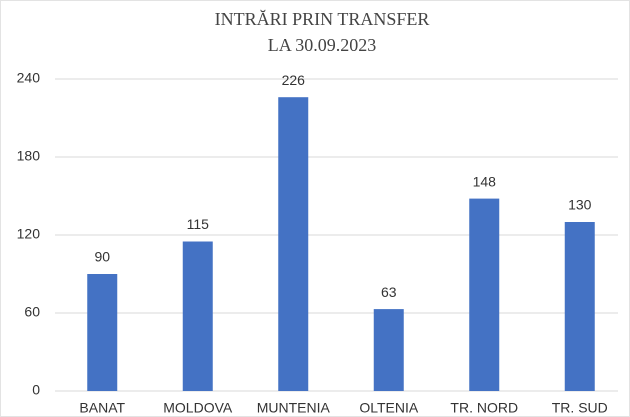  Describe the element at coordinates (322, 45) in the screenshot. I see `chart-subtitle: LA 30.09.2023` at that location.